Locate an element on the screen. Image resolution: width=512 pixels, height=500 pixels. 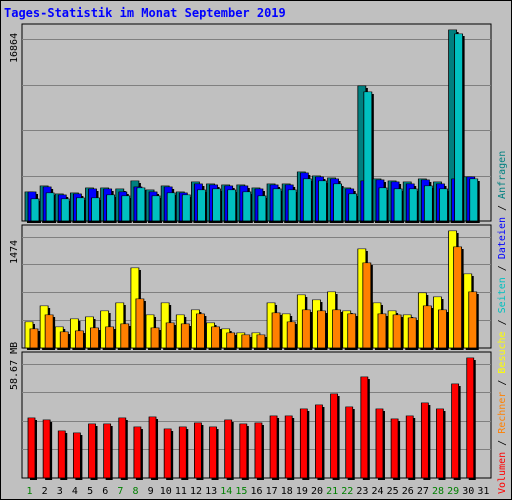
x-tick-label: 14 is located at coordinates (226, 491).